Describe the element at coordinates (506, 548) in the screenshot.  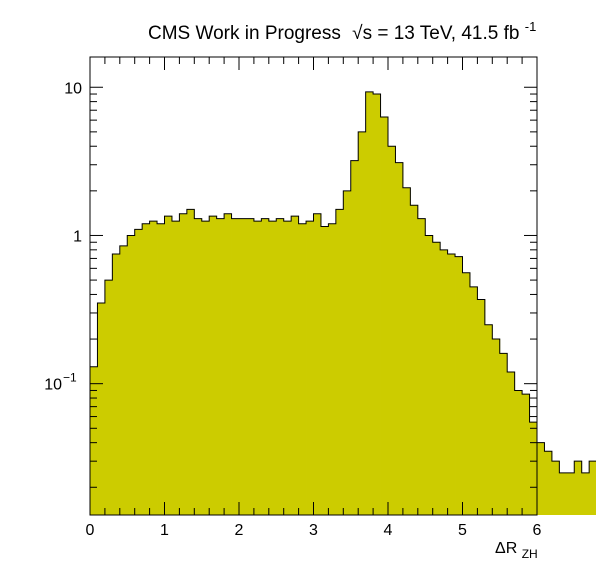
I see `x-axis-label: ΔR` at that location.